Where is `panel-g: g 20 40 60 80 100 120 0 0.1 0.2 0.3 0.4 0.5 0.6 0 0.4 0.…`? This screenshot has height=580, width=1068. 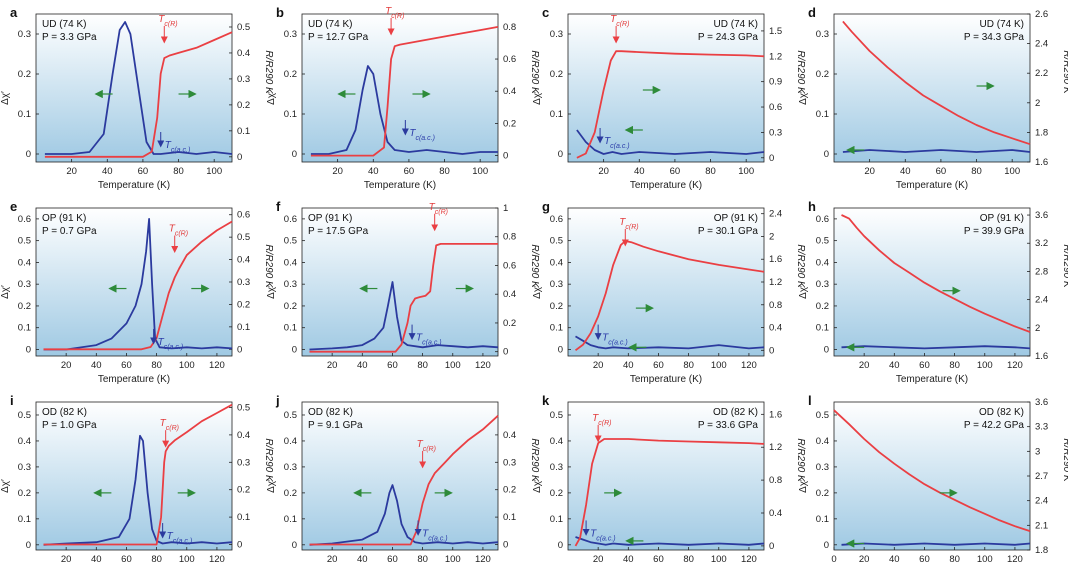
panel-g: g 20 40 60 80 100 120 0 0.1 0.2 0.3 0.4 0.5 0.6 0 0.4 0.… is located at coordinates (669, 292).